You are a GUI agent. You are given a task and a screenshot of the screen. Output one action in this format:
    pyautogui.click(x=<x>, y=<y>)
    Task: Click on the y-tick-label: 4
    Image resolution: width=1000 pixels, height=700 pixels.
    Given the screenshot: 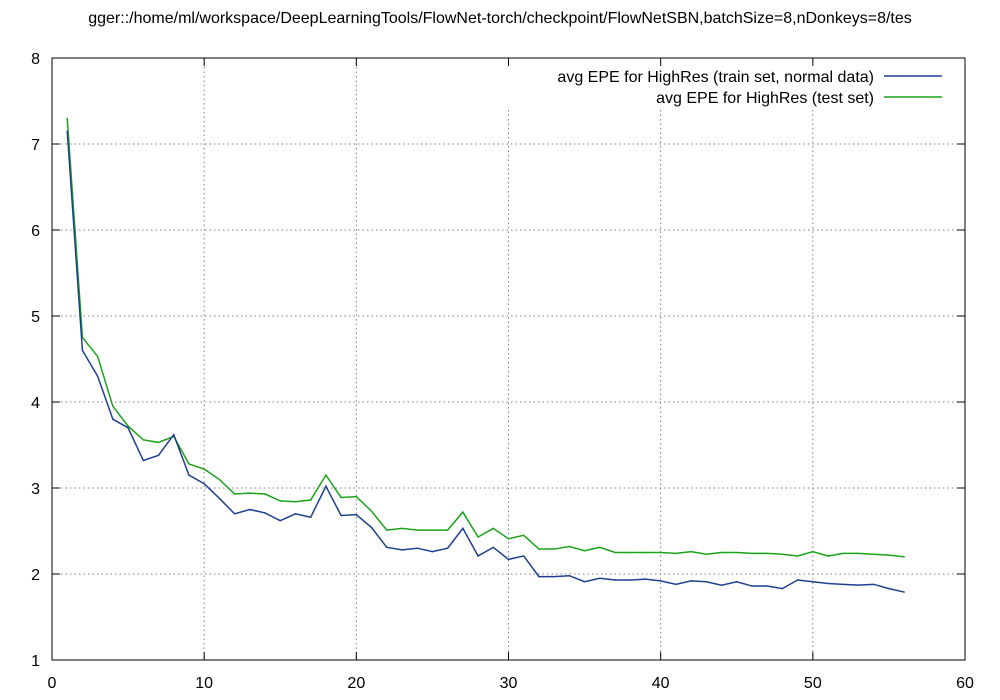 What is the action you would take?
    pyautogui.click(x=35, y=403)
    